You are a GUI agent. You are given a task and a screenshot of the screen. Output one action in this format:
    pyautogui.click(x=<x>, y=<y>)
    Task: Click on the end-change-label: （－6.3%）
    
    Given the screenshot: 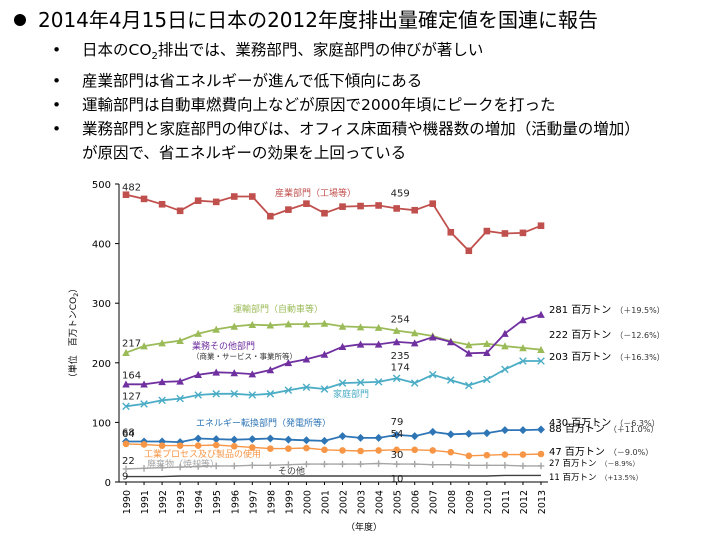 What is the action you would take?
    pyautogui.click(x=637, y=423)
    